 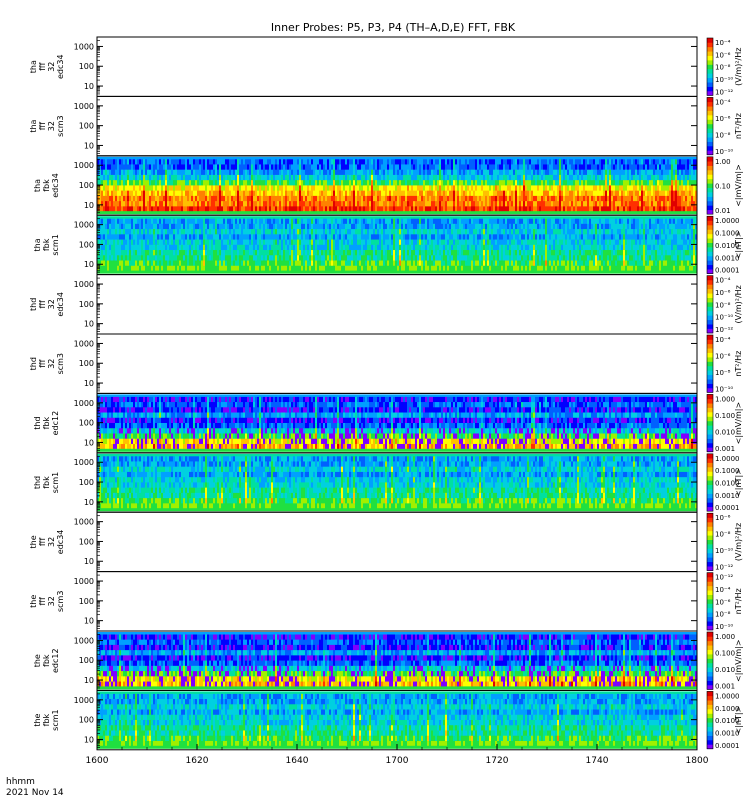 I want to click on colorbar-the-fff-scm3: 10⁻¹² 10⁻⁴ 10⁻⁶ 10⁻⁸ 10⁻¹⁰ nT²/Hz, so click(x=724, y=601).